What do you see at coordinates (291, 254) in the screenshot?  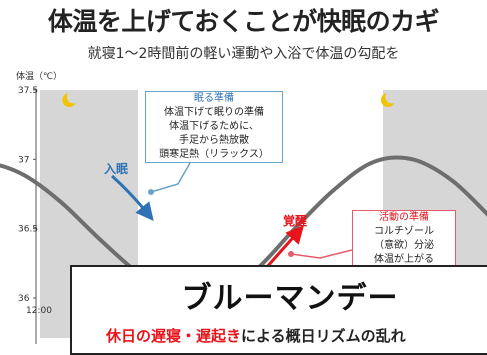 I see `activity-box-connector-dot` at bounding box center [291, 254].